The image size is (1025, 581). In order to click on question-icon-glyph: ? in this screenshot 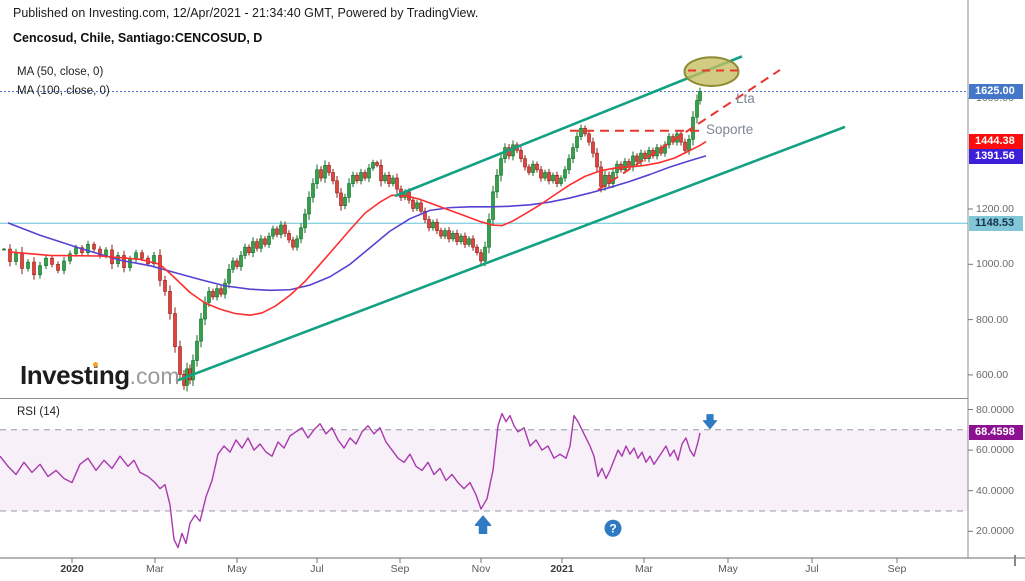, I will do `click(612, 529)`.